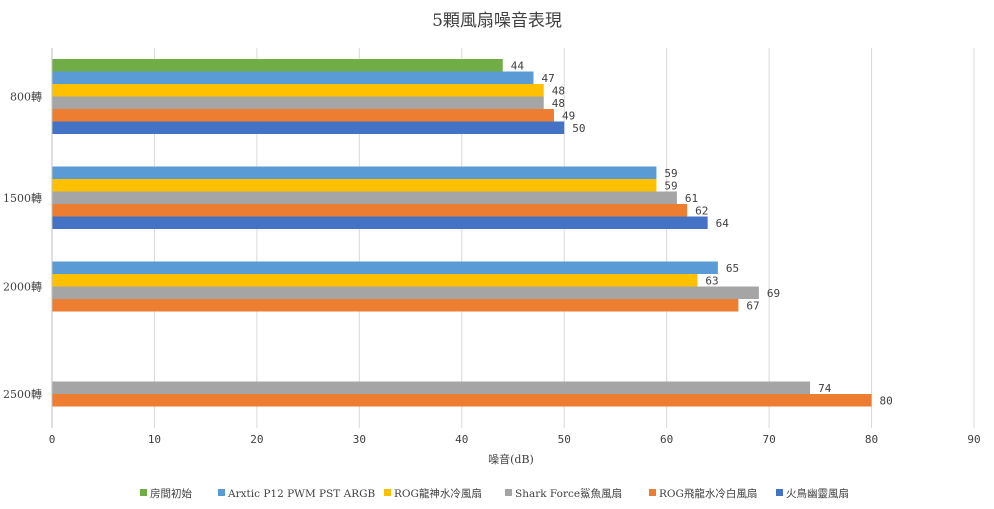 The width and height of the screenshot is (994, 509). I want to click on x-tick-label: 0, so click(52, 439).